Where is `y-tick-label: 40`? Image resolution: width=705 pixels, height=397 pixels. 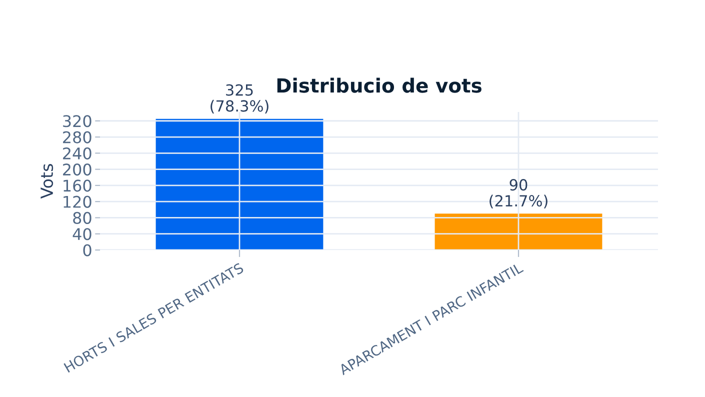 y-tick-label: 40 is located at coordinates (82, 234).